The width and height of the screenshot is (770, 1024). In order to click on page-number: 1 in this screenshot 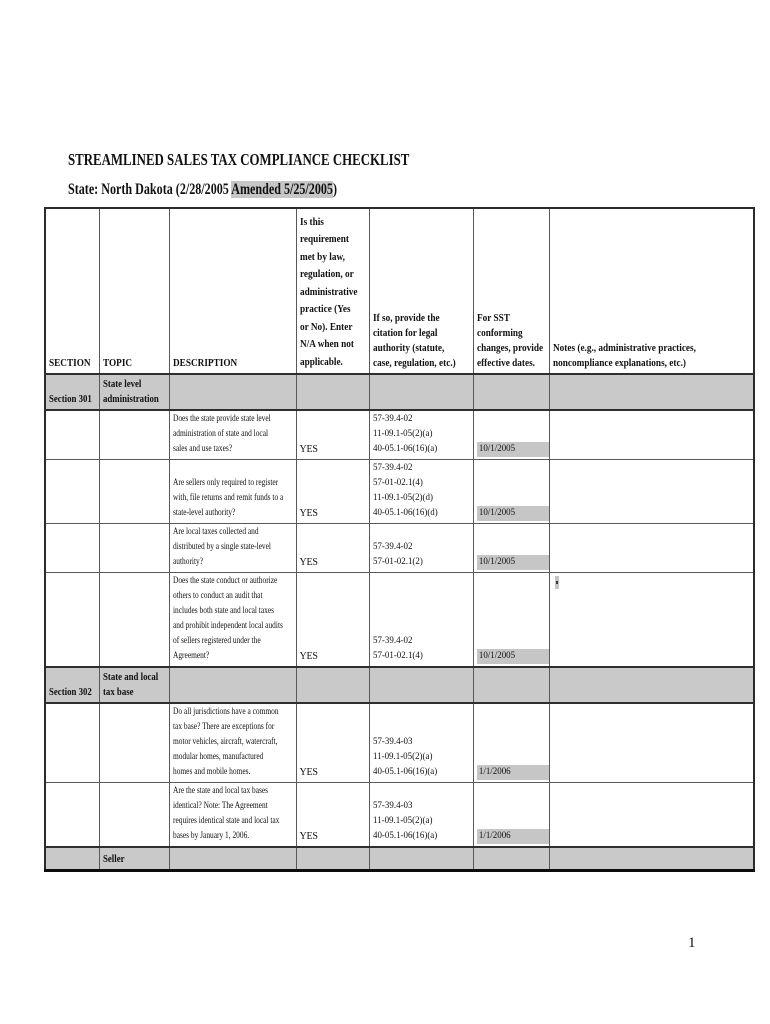, I will do `click(692, 943)`.